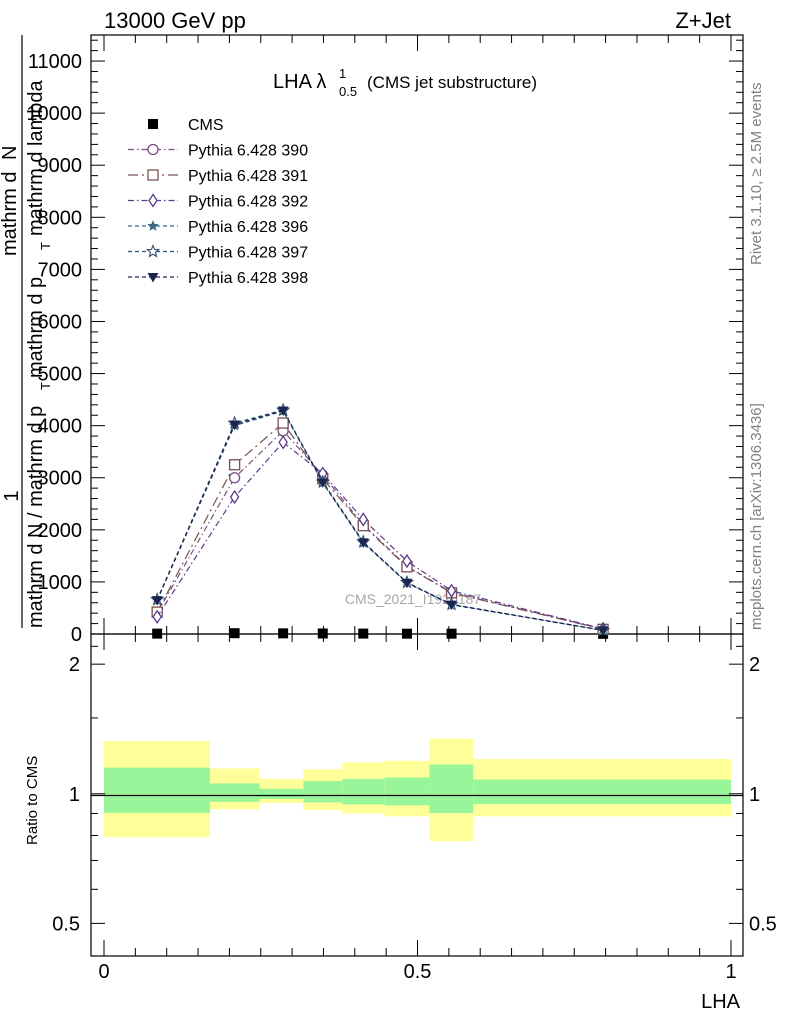 Image resolution: width=786 pixels, height=1024 pixels. Describe the element at coordinates (103, 972) in the screenshot. I see `x-tick-label: 0` at that location.